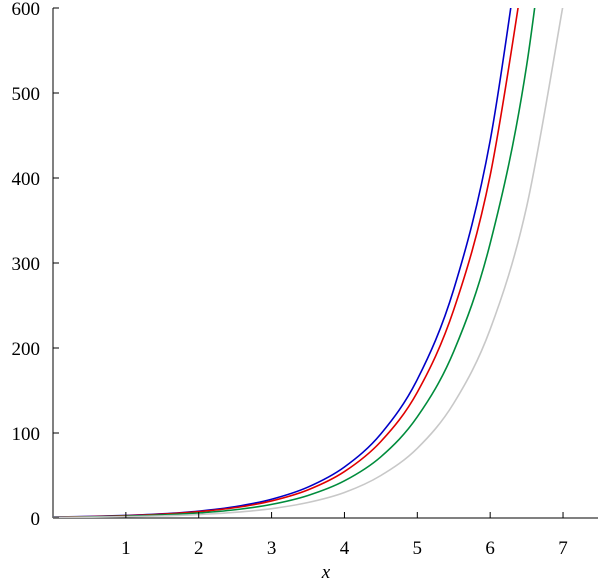 The width and height of the screenshot is (600, 584). I want to click on x-tick-label: 6, so click(490, 548).